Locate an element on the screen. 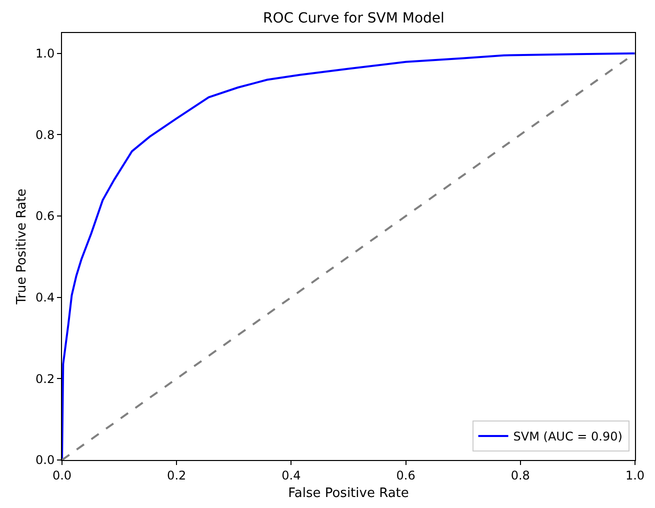 Image resolution: width=655 pixels, height=508 pixels. x-tick-label: 0.4 is located at coordinates (291, 475).